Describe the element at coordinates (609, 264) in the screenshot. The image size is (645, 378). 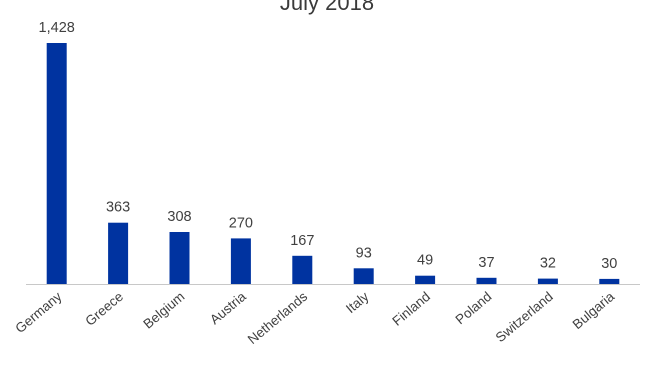
I see `data-label-bulgaria: 30` at that location.